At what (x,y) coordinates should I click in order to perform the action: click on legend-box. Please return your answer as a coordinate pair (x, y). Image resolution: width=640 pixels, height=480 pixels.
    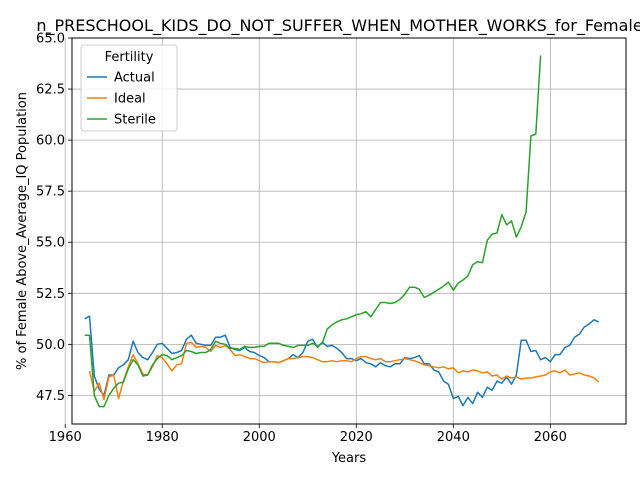
    Looking at the image, I should click on (129, 88).